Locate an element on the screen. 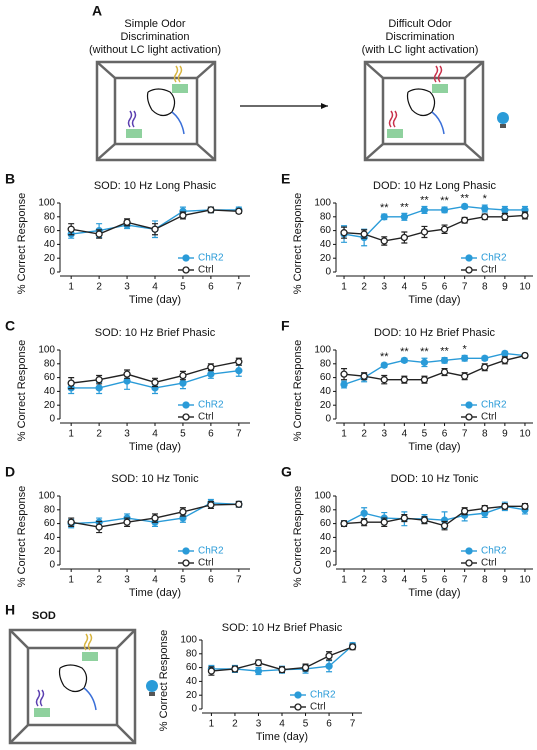 The height and width of the screenshot is (750, 537). caption-line: (with LC light activation) is located at coordinates (420, 50).